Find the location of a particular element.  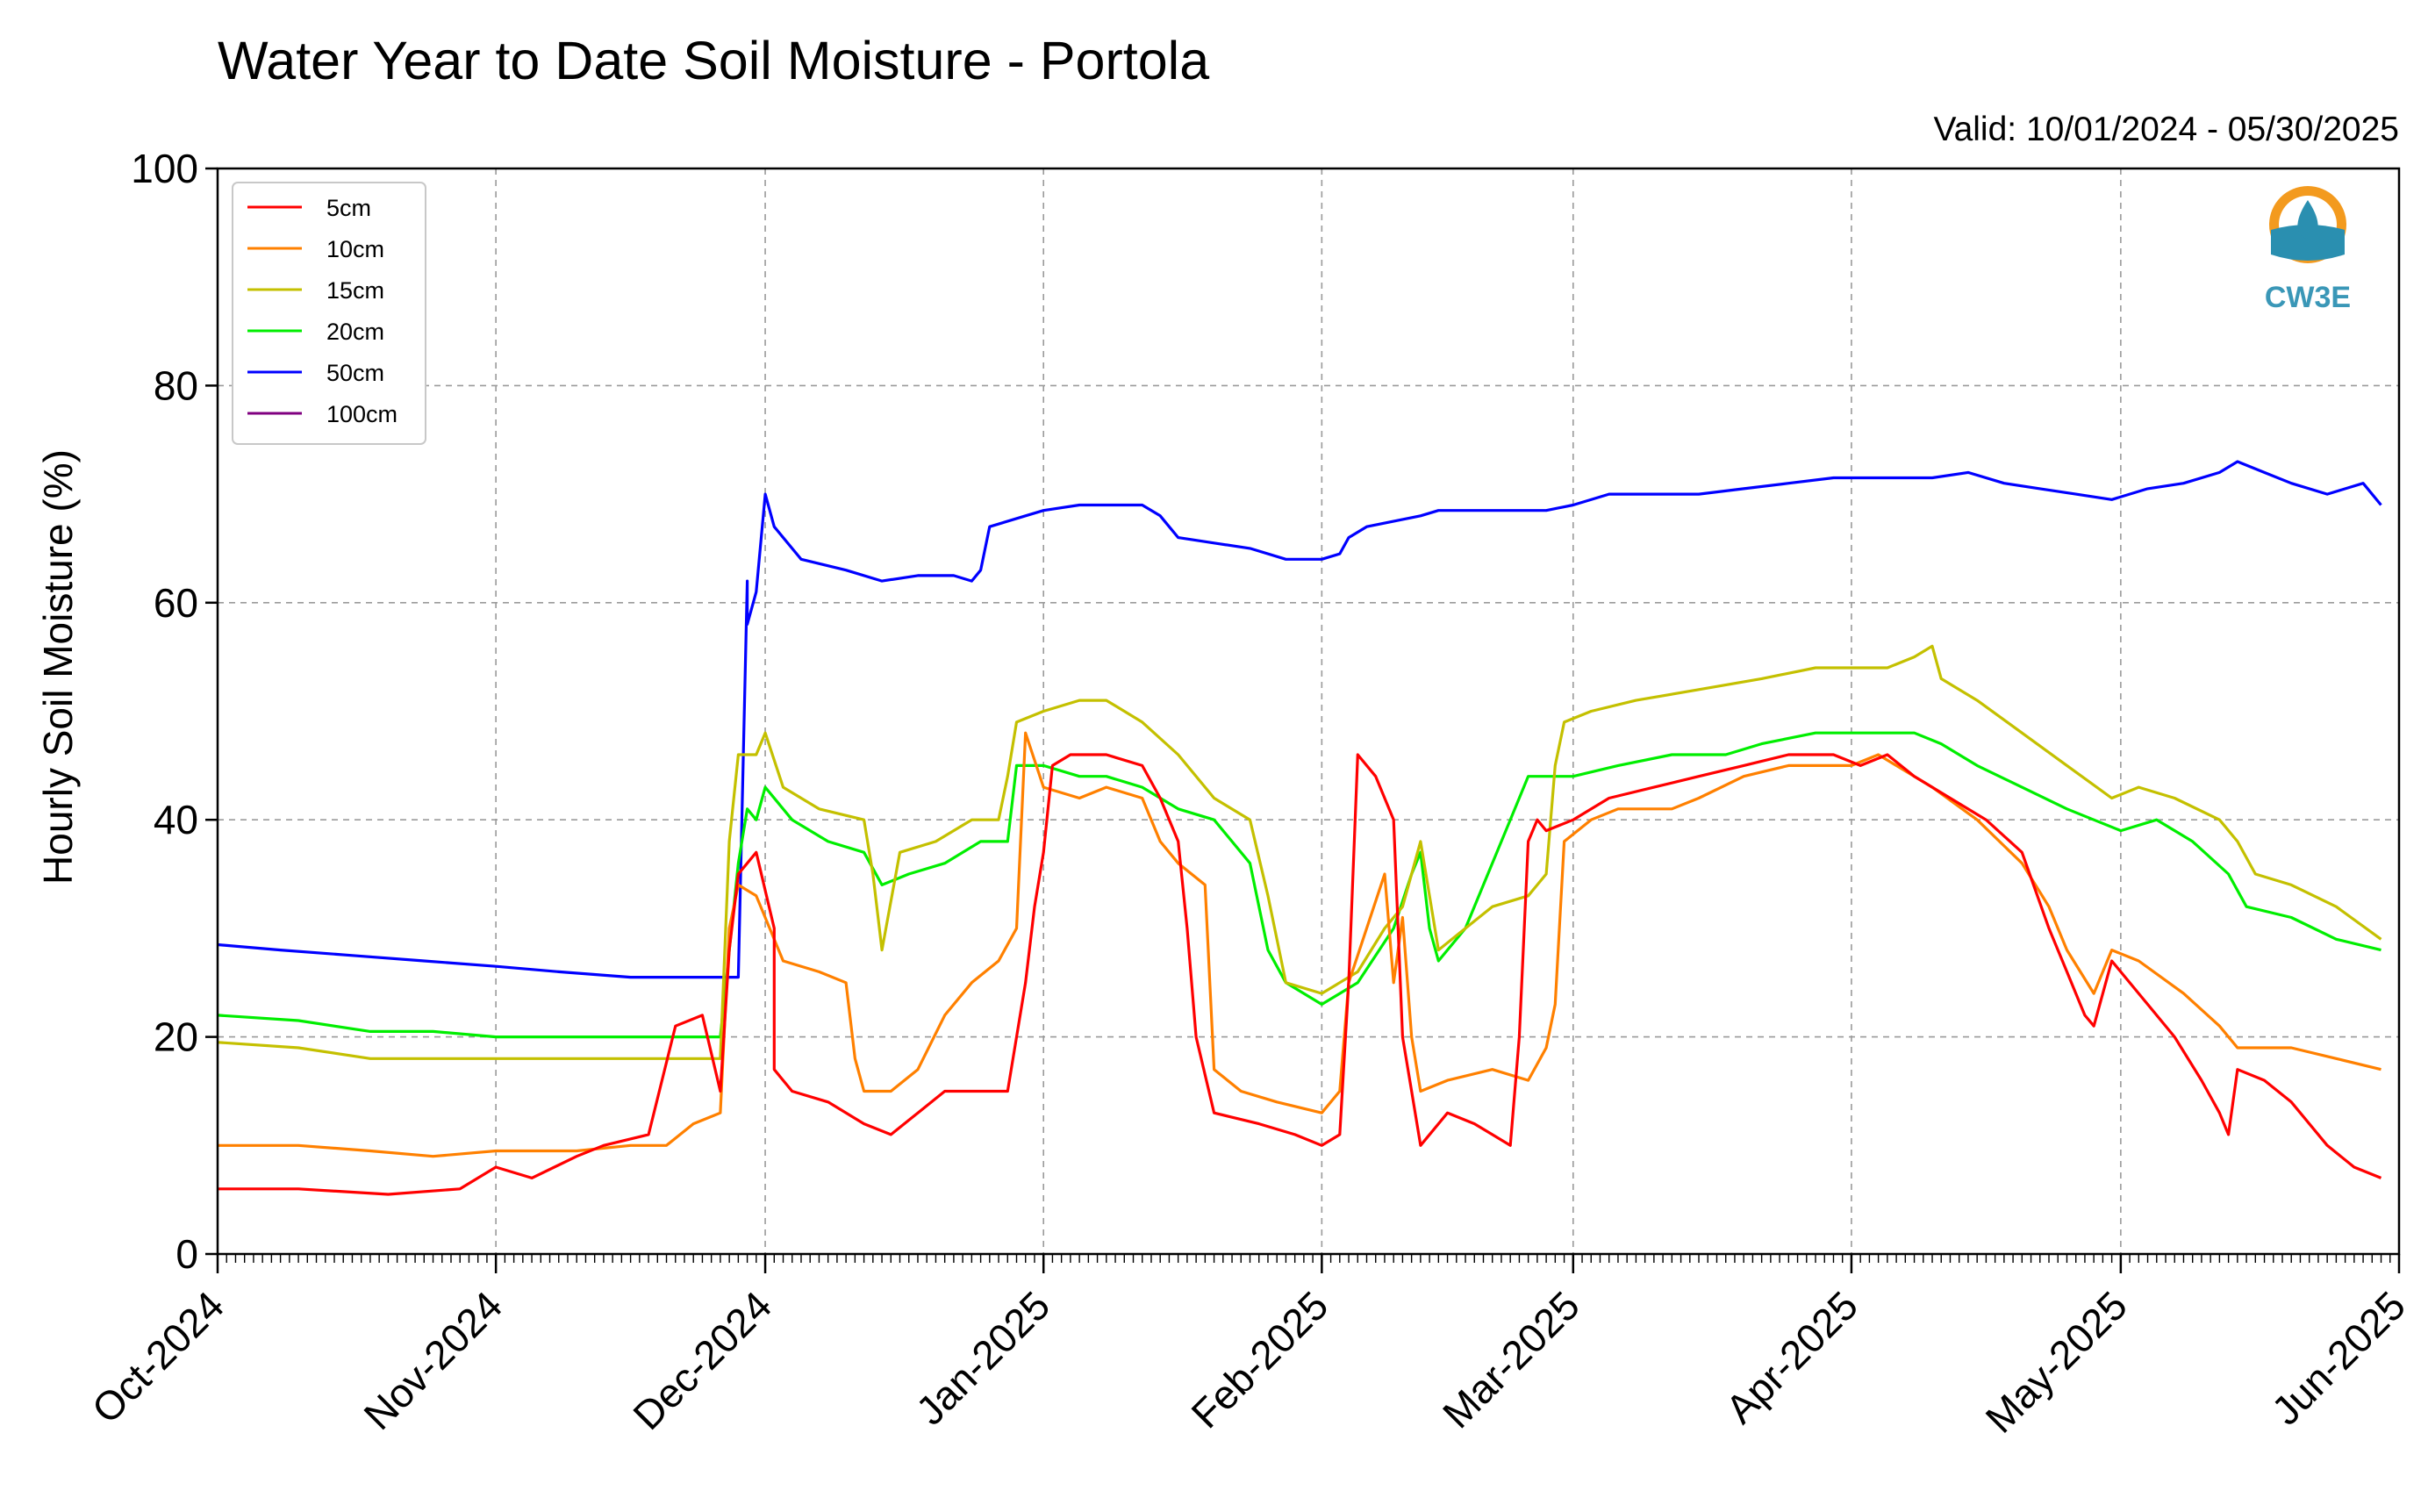

x-tick-label: Dec-2024 is located at coordinates (702, 1360).